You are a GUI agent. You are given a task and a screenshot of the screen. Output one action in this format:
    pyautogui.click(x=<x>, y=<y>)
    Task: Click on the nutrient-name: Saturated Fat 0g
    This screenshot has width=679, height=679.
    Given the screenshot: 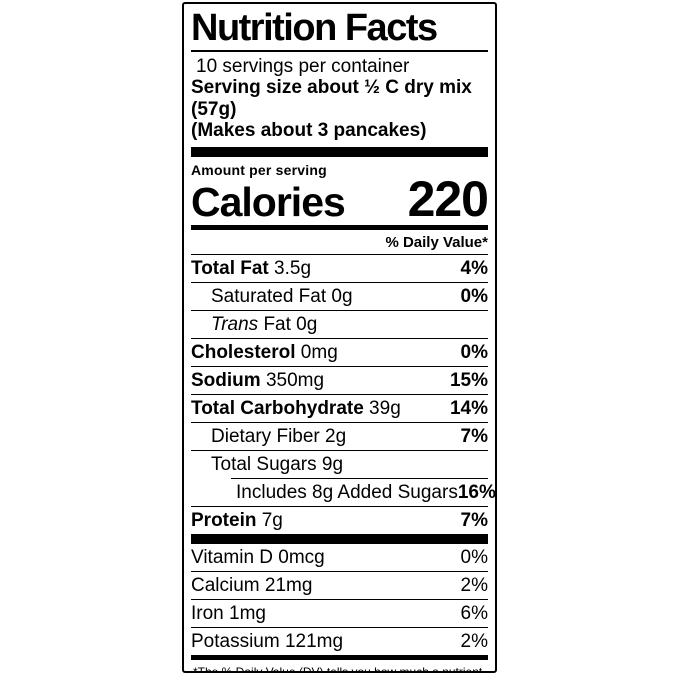 What is the action you would take?
    pyautogui.click(x=282, y=296)
    